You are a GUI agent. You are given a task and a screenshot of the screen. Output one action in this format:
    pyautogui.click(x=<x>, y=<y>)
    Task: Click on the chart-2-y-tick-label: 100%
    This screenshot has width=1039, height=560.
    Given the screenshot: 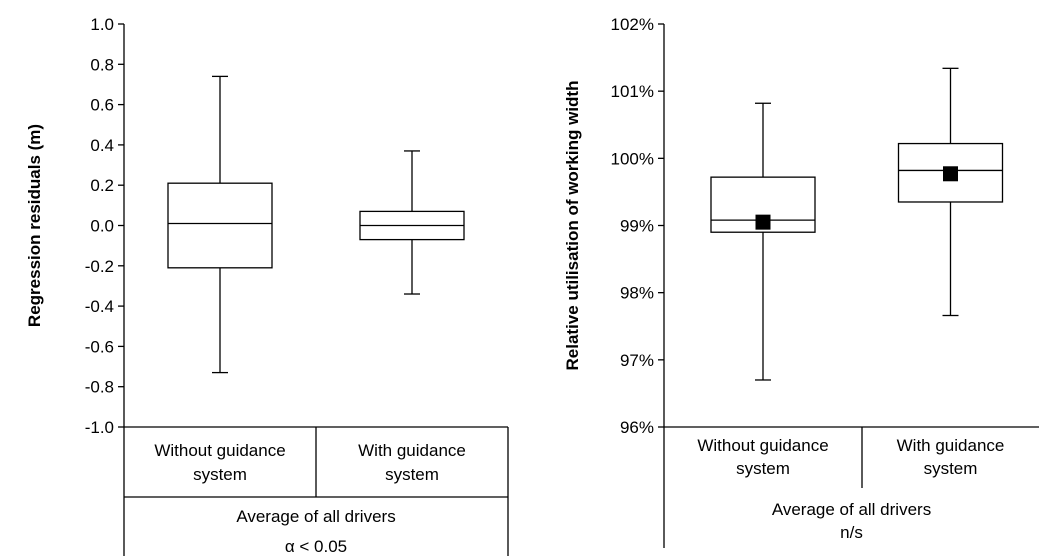 What is the action you would take?
    pyautogui.click(x=632, y=158)
    